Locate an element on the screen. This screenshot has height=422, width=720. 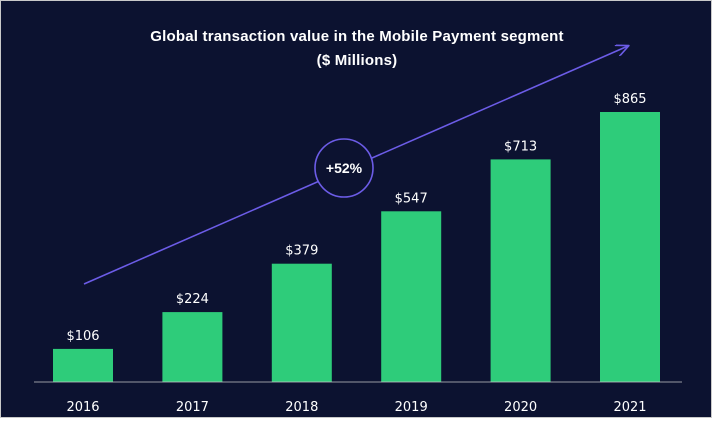
bar-2019 is located at coordinates (411, 296).